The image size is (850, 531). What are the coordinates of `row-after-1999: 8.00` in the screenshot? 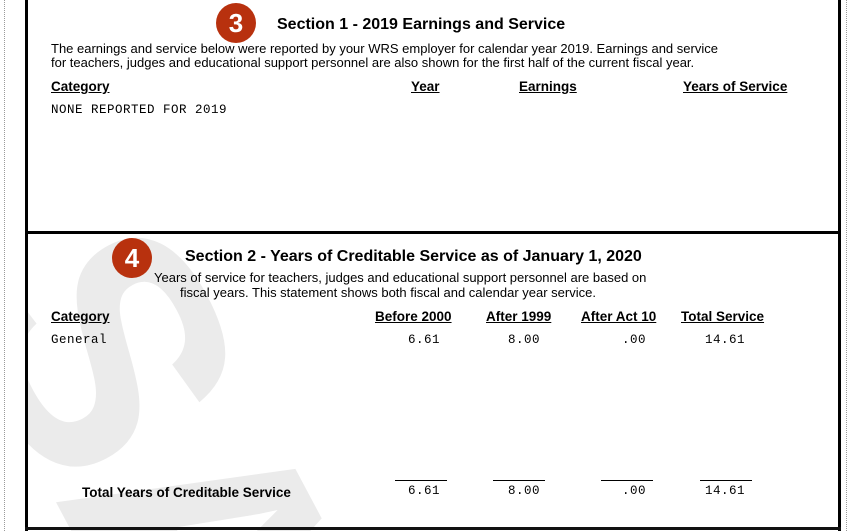 It's located at (523, 340).